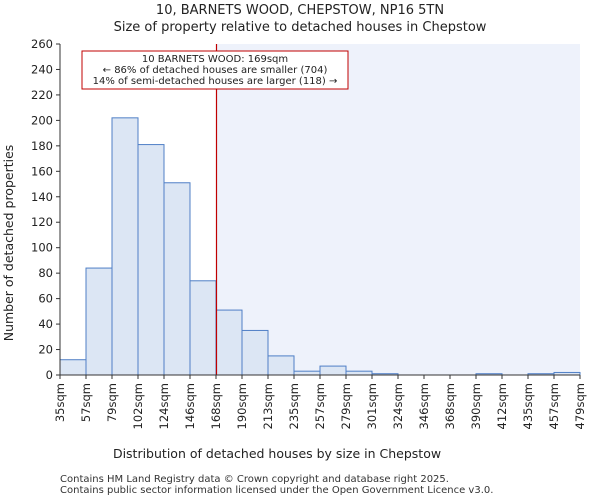 The width and height of the screenshot is (600, 500). I want to click on x-tick-label-124sqm: 124sqm, so click(164, 406).